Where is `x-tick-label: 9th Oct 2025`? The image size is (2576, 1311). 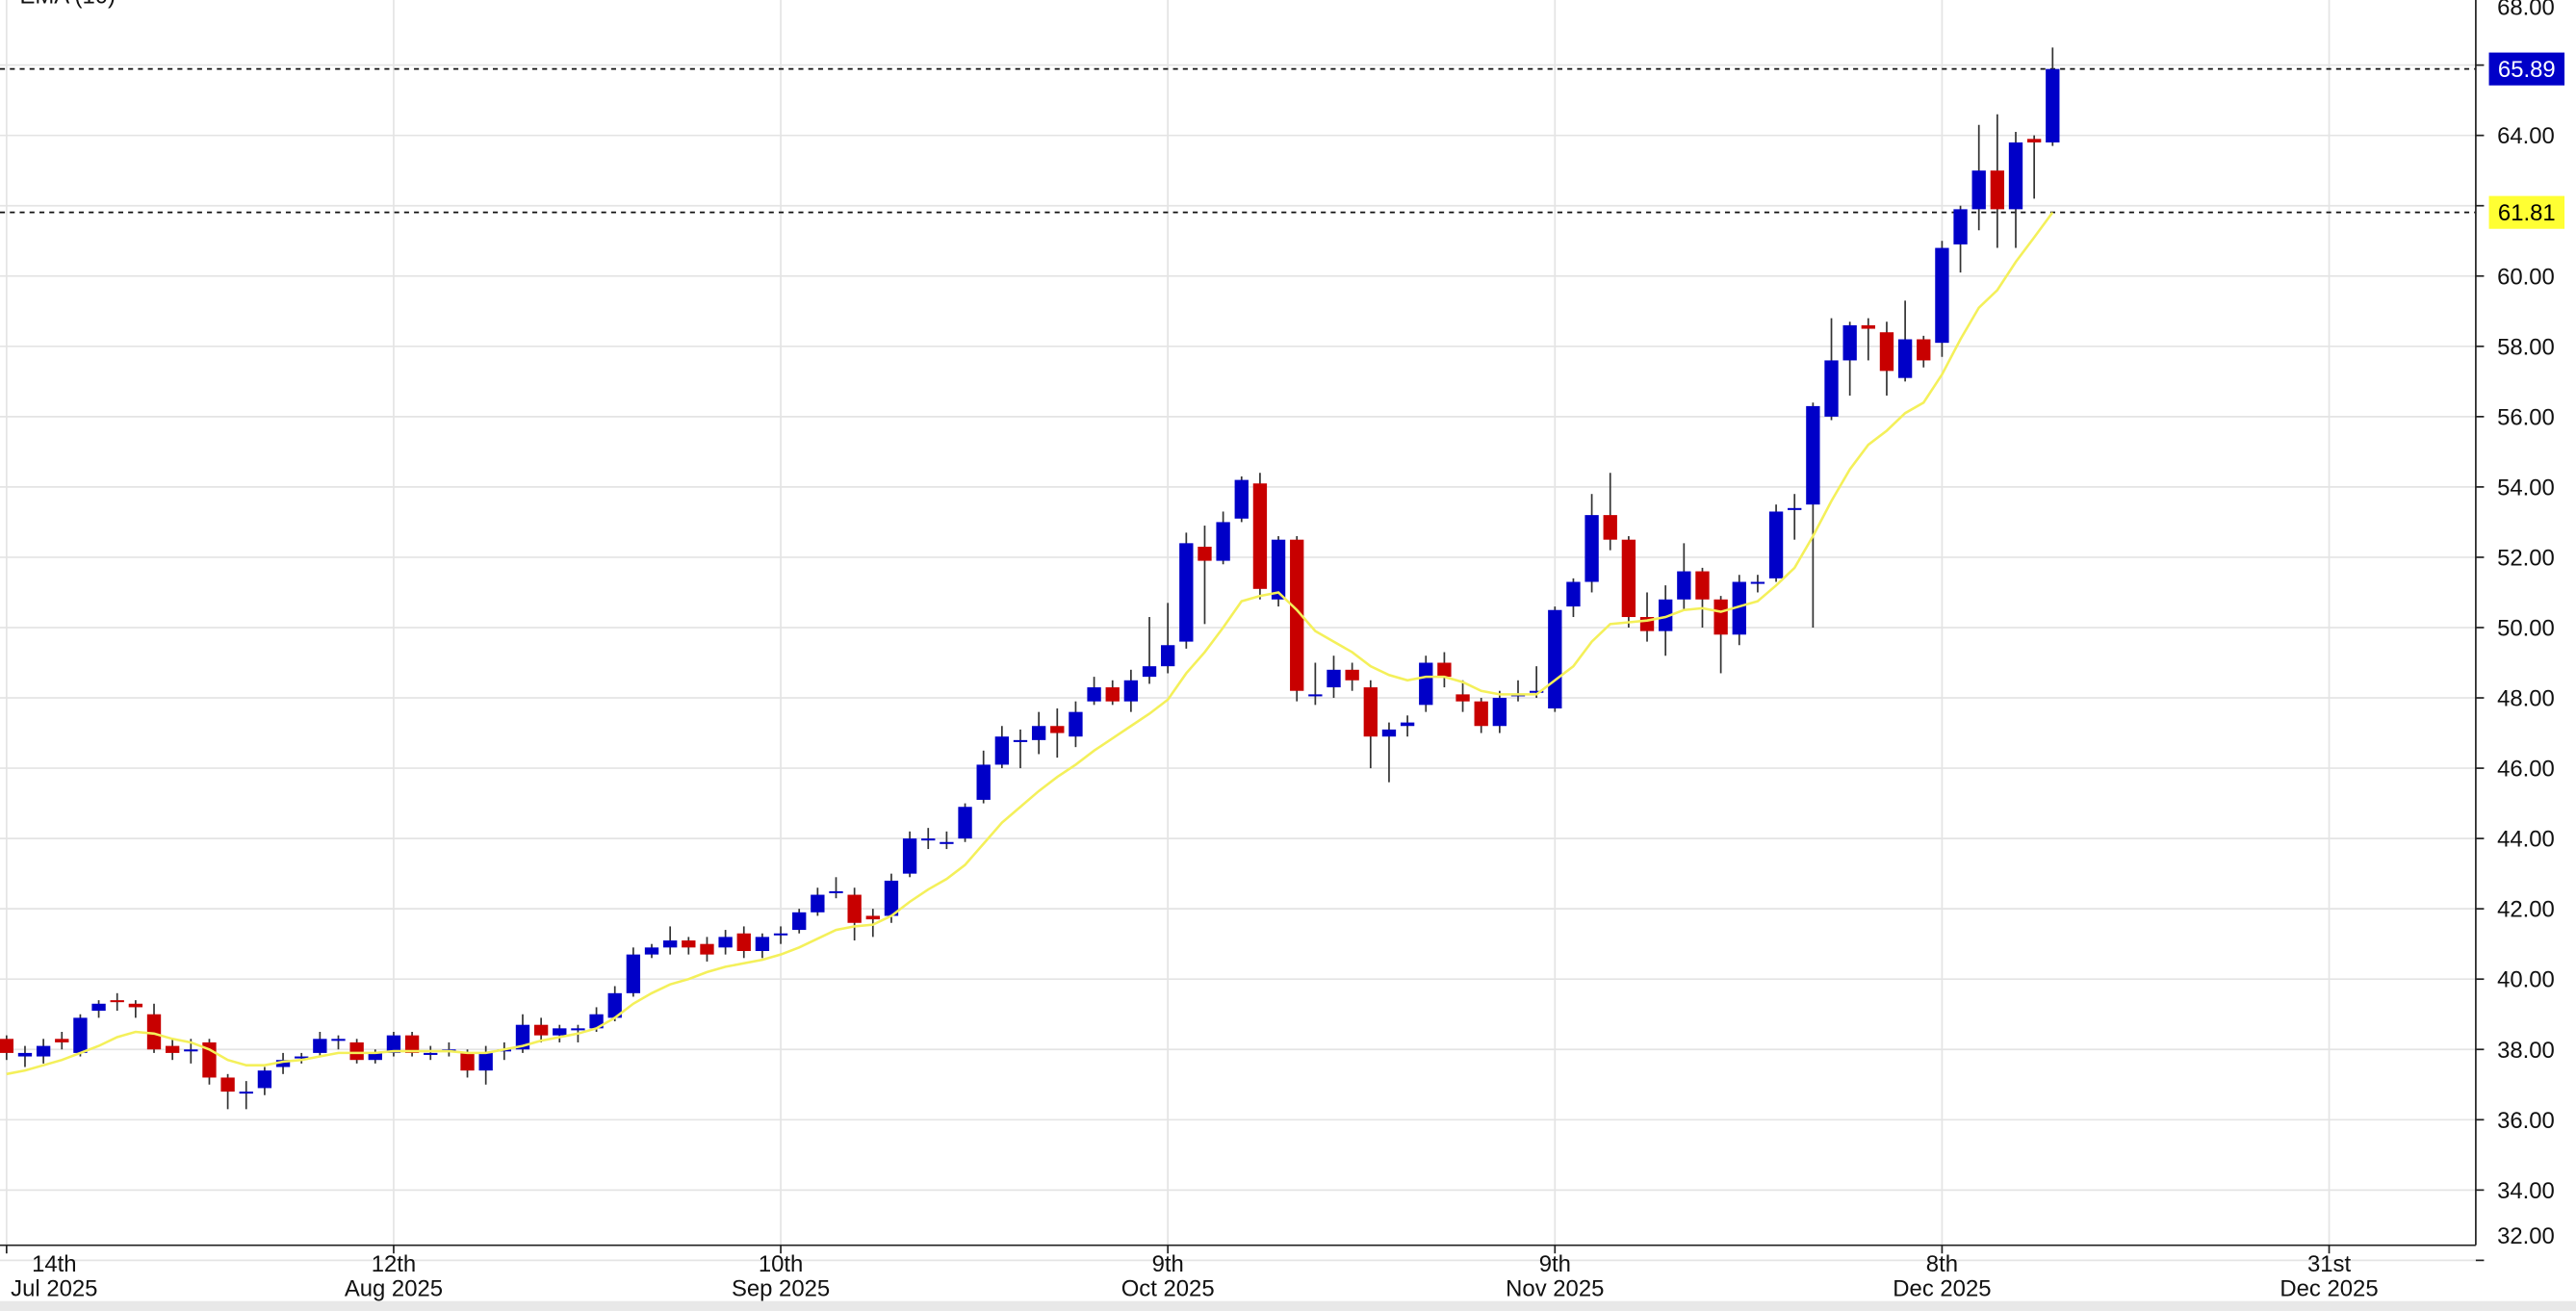
x-tick-label: 9th Oct 2025 is located at coordinates (1168, 1276).